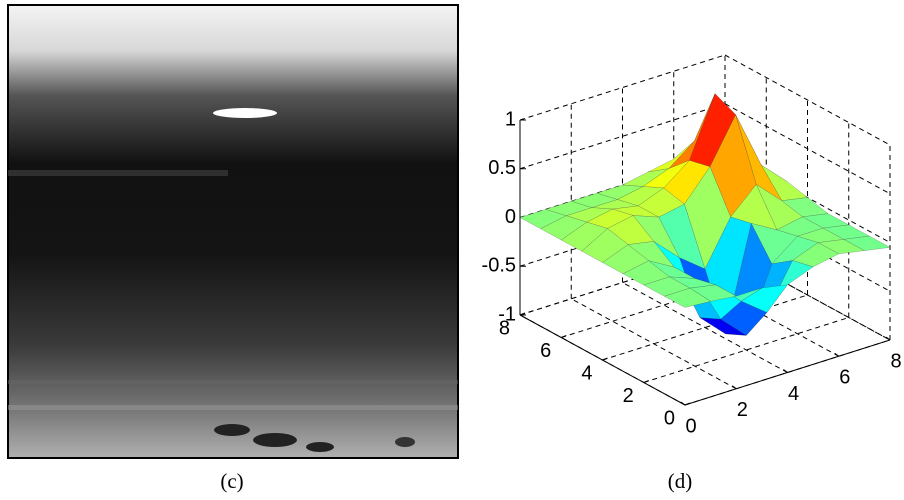 This screenshot has height=500, width=904. Describe the element at coordinates (669, 418) in the screenshot. I see `y-tick-label: 0` at that location.